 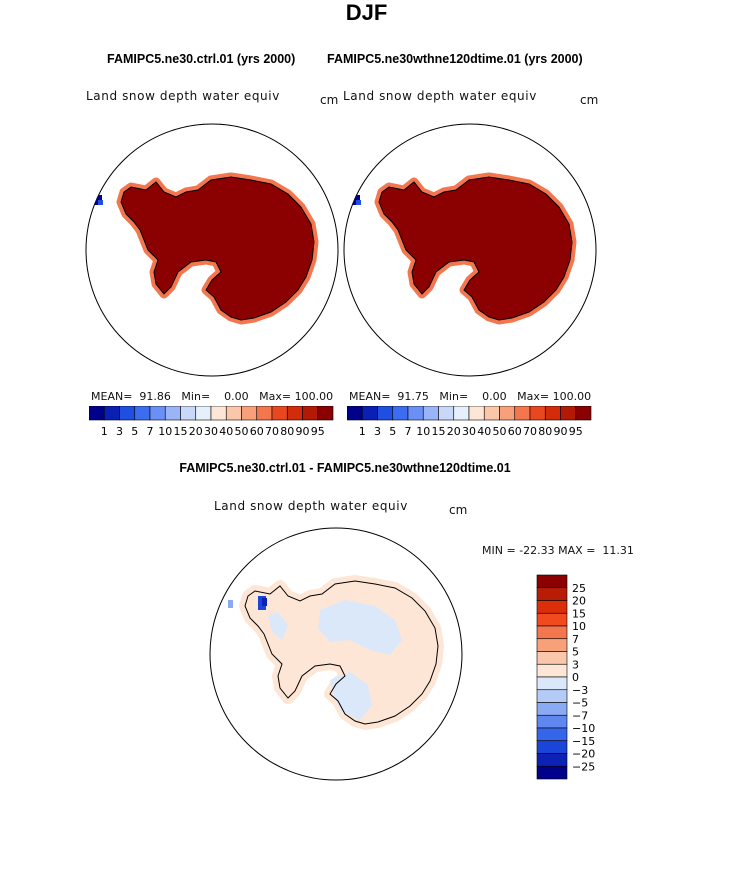 I want to click on page-title: DJF, so click(x=366, y=12).